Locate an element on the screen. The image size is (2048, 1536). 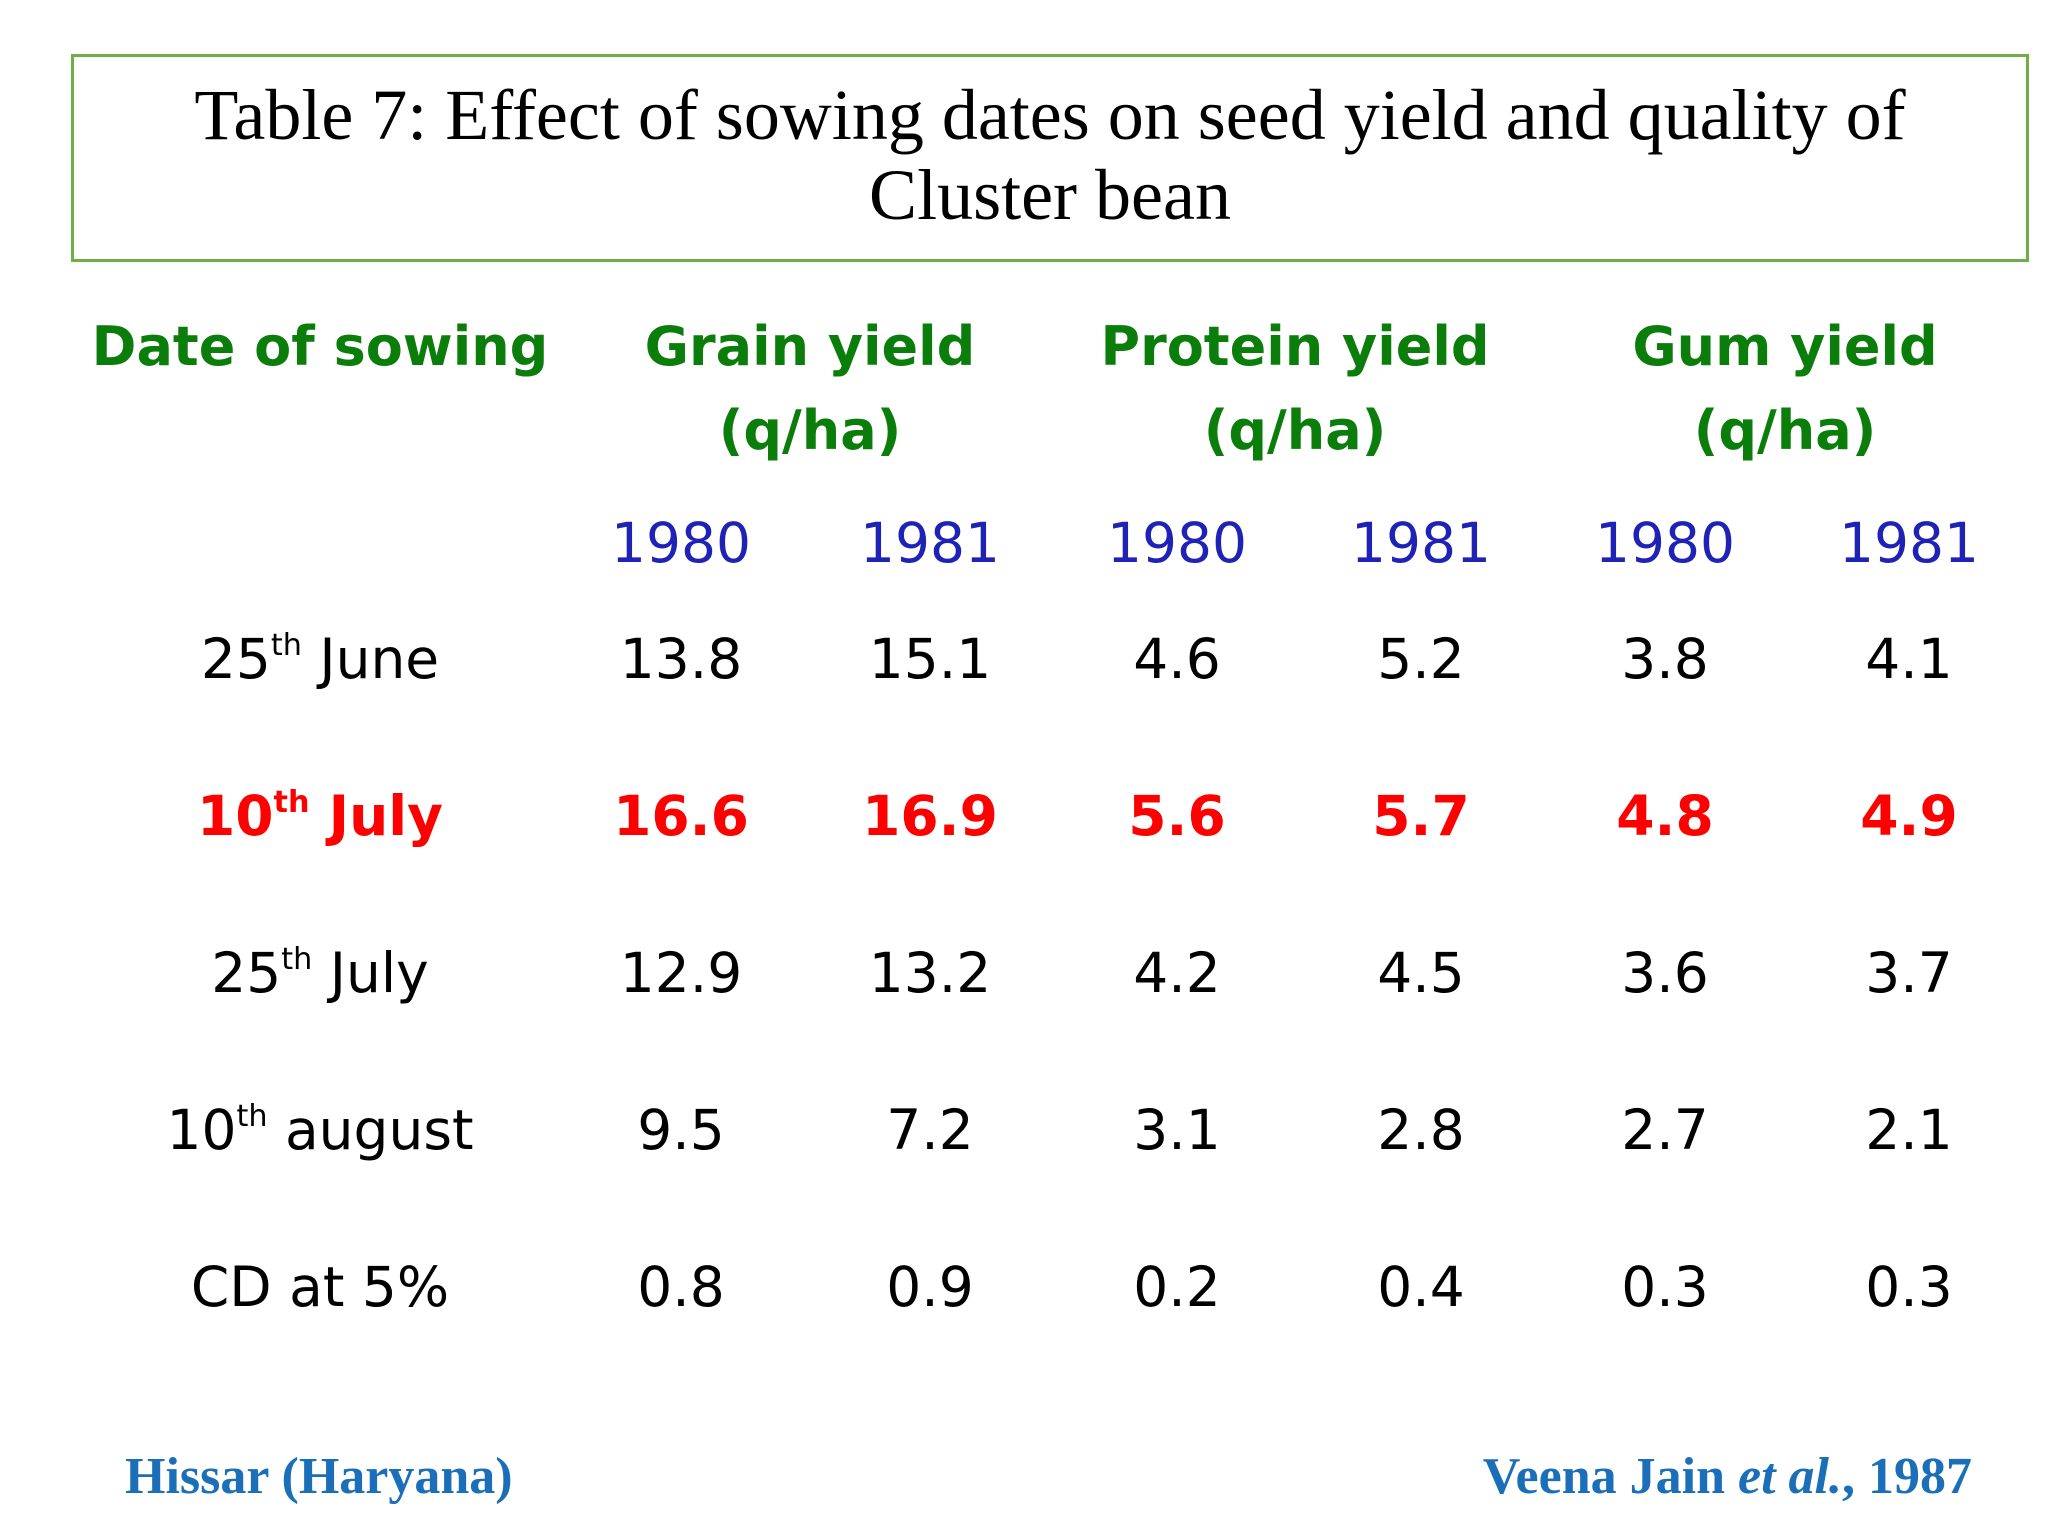
table-cell: 4.9 is located at coordinates (1909, 816).